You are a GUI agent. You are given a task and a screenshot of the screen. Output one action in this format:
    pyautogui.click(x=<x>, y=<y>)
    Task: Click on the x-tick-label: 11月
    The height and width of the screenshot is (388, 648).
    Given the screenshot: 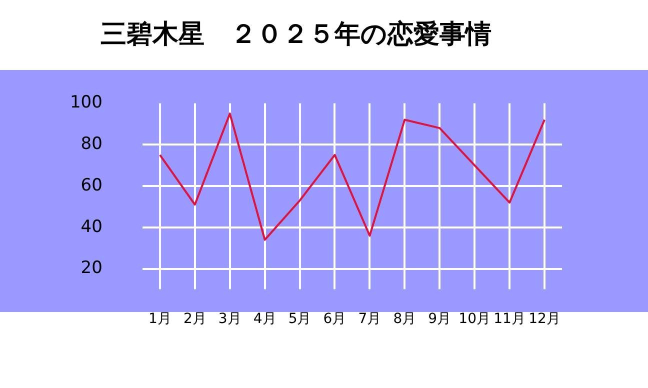 What is the action you would take?
    pyautogui.click(x=510, y=319)
    